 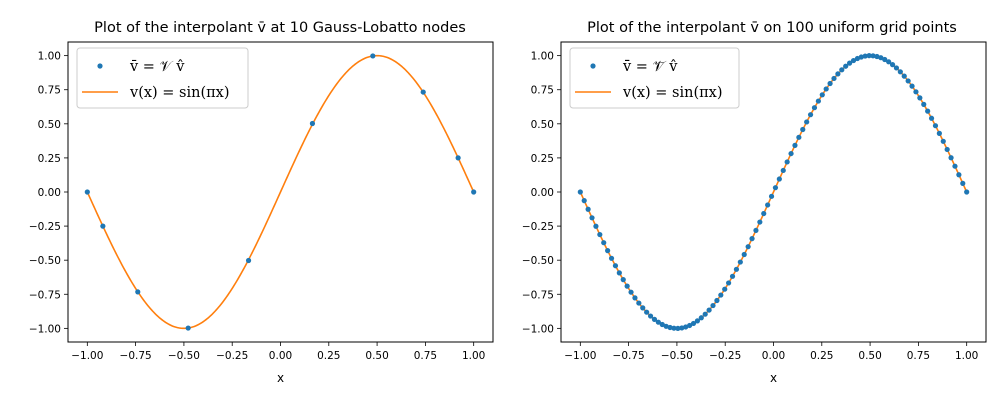 I want to click on y-tick-label: −1.00, so click(x=45, y=329).